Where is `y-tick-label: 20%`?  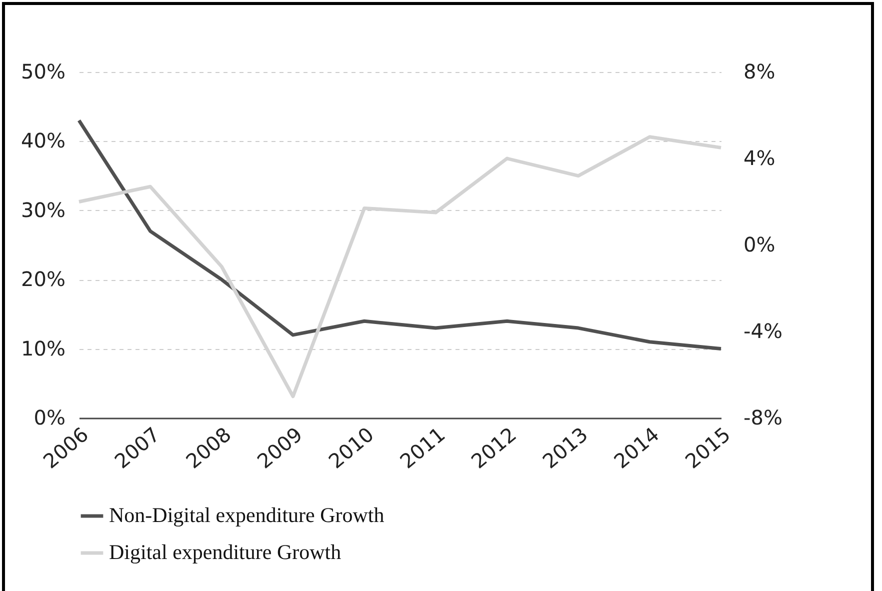 y-tick-label: 20% is located at coordinates (43, 279).